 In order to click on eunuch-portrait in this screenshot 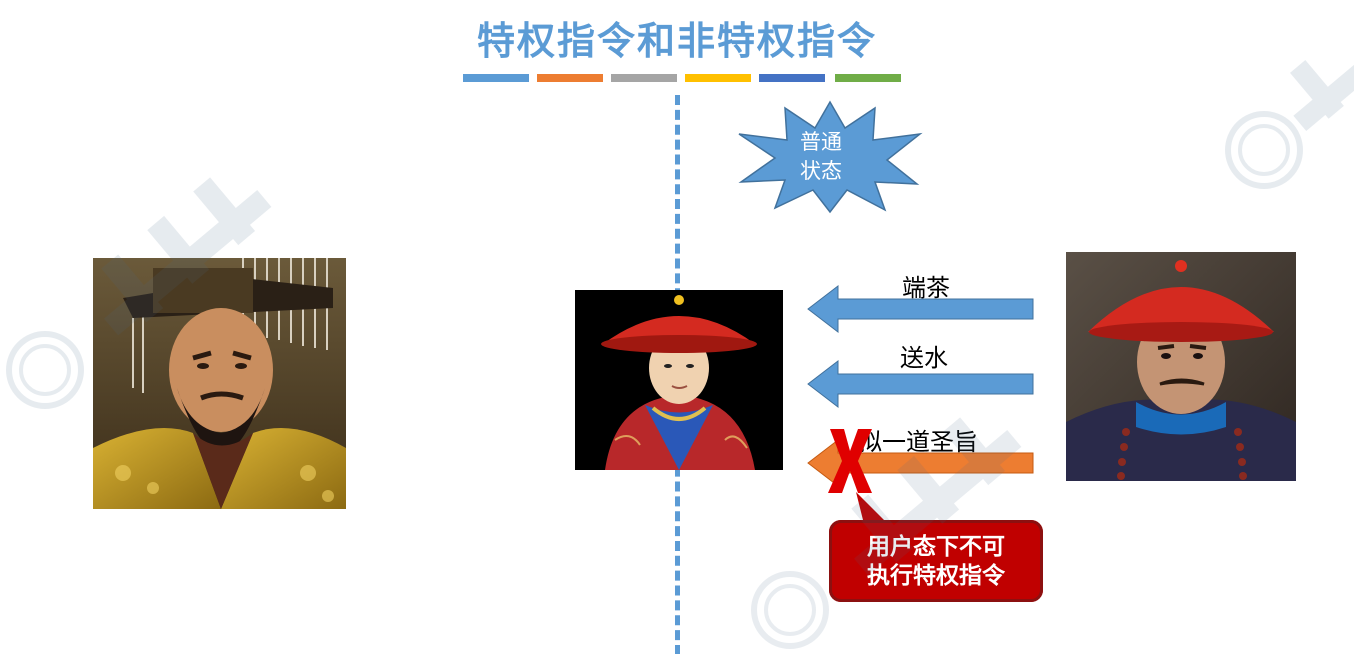, I will do `click(679, 380)`.